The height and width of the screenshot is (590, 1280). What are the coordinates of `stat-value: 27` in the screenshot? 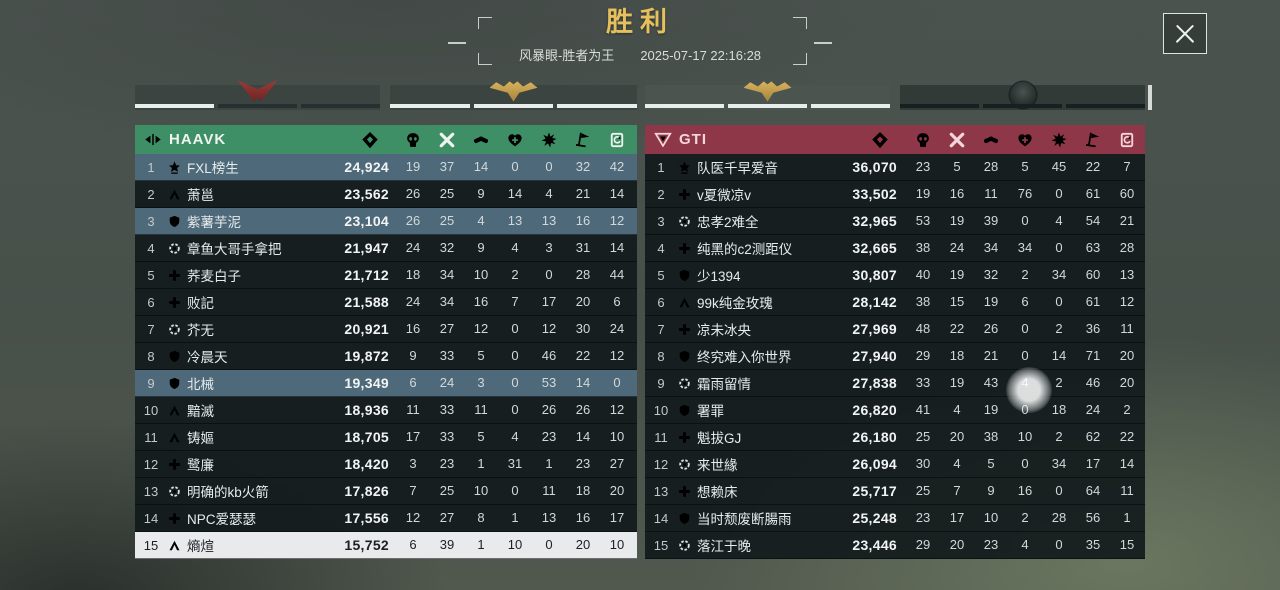 It's located at (447, 328).